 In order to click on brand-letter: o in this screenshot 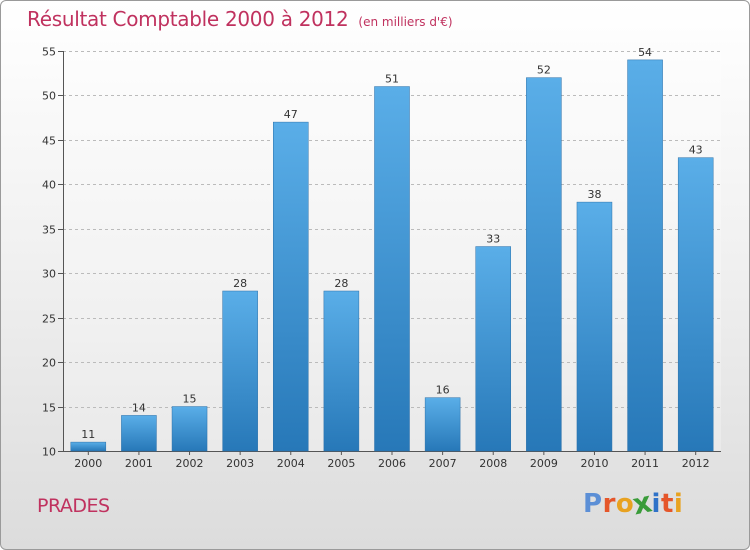, I will do `click(625, 504)`.